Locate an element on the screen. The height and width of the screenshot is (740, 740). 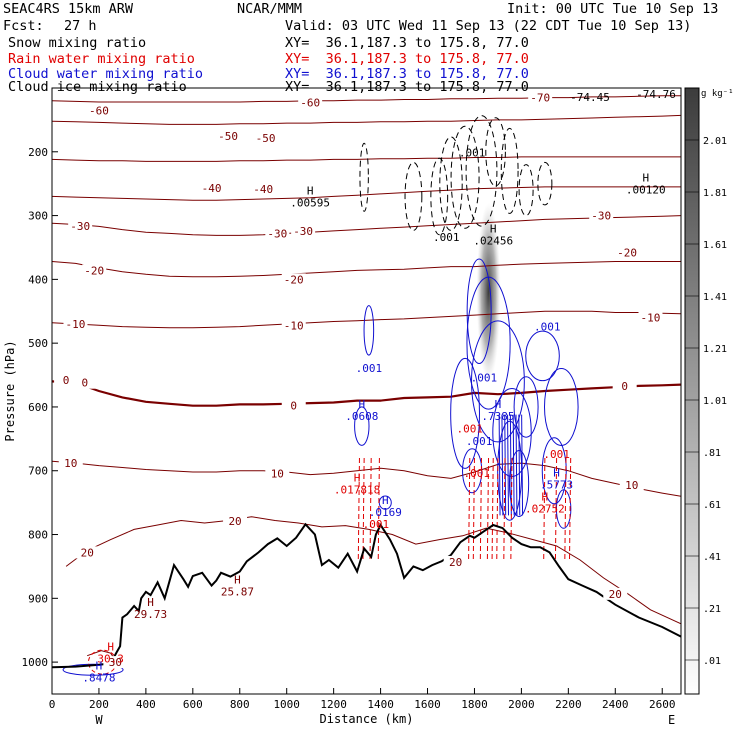
temp-label-10: -30 is located at coordinates (601, 216).